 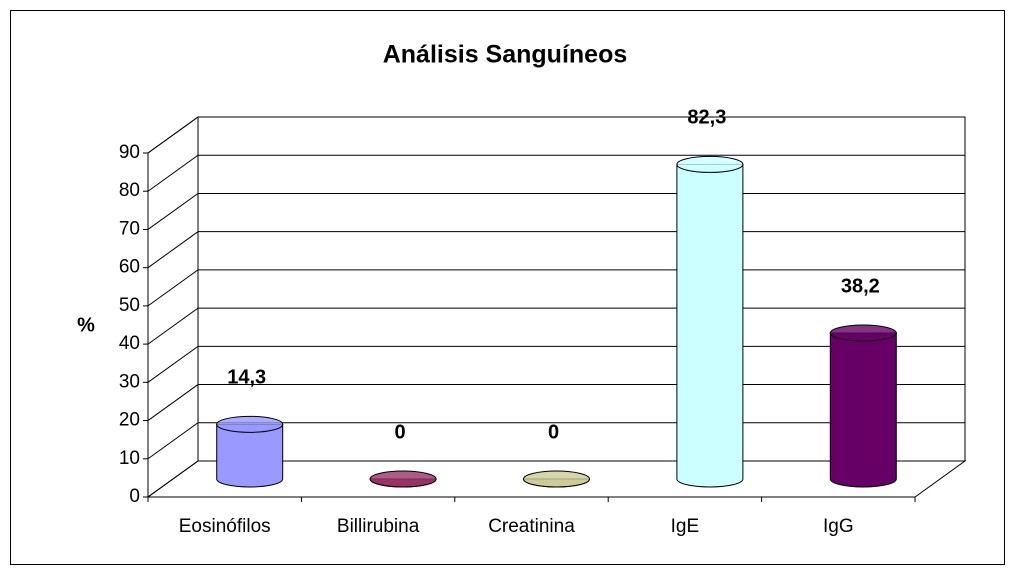 I want to click on value-label: 14,3, so click(x=246, y=378).